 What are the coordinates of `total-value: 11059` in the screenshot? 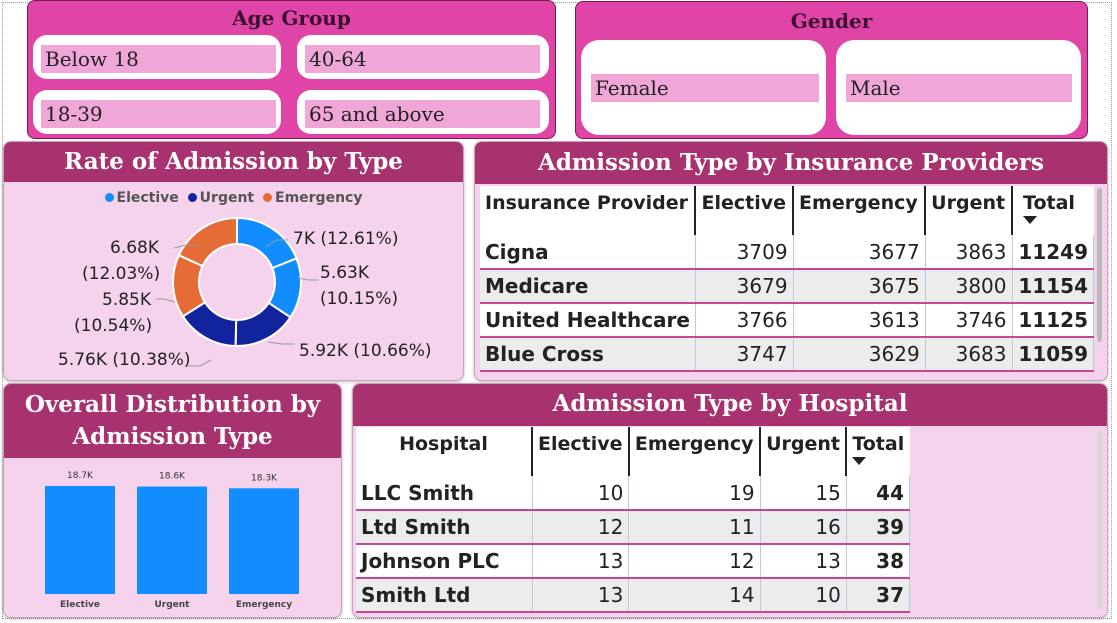 It's located at (1053, 354).